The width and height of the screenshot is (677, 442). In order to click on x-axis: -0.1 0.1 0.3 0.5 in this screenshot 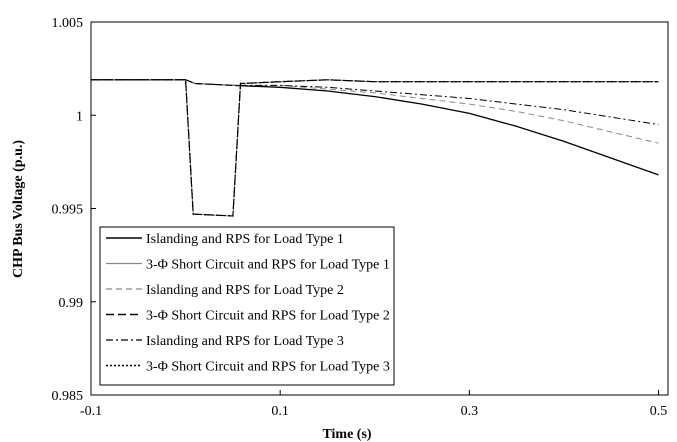, I will do `click(373, 404)`.